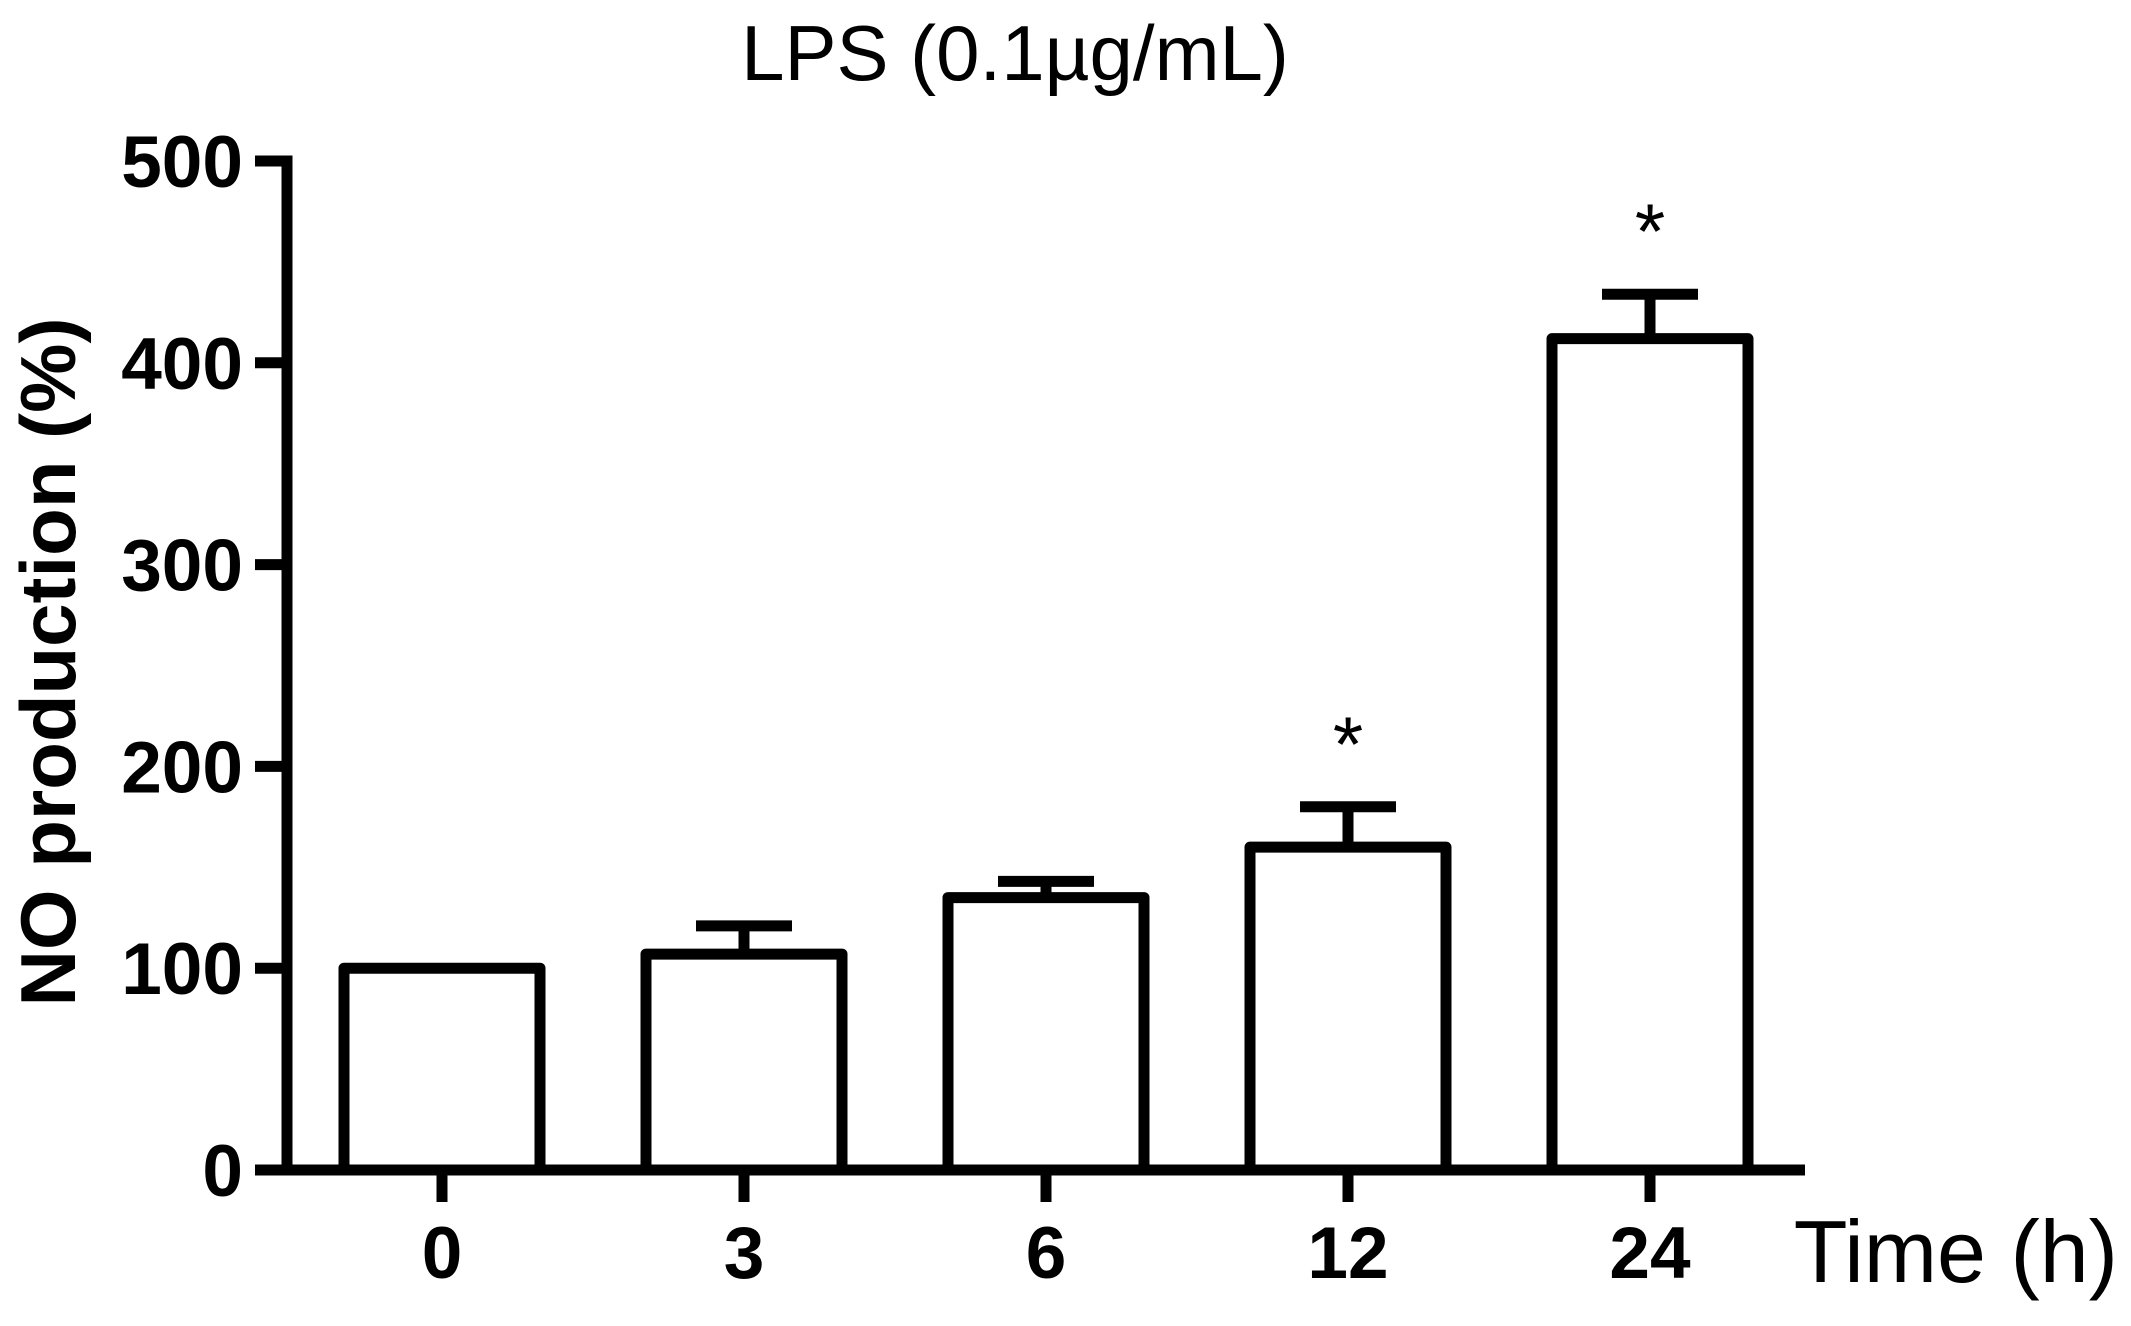 Image resolution: width=2131 pixels, height=1326 pixels. I want to click on y-tick-label: 500, so click(182, 162).